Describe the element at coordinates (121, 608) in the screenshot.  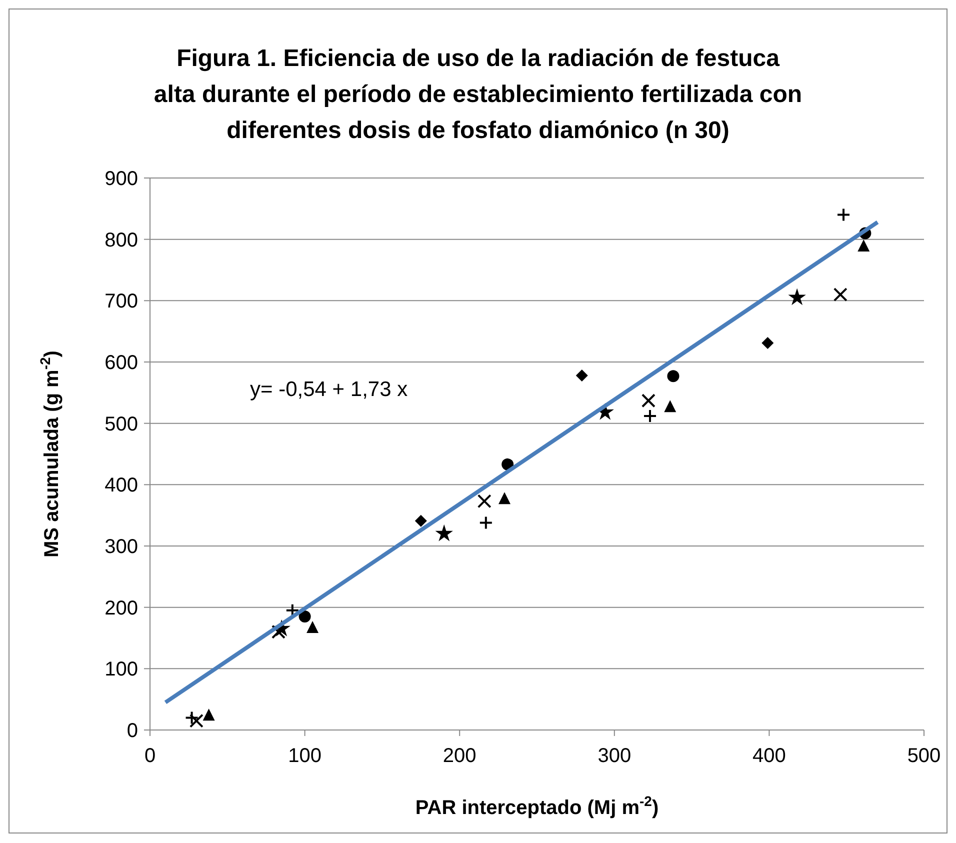
I see `y-tick-label: 200` at that location.